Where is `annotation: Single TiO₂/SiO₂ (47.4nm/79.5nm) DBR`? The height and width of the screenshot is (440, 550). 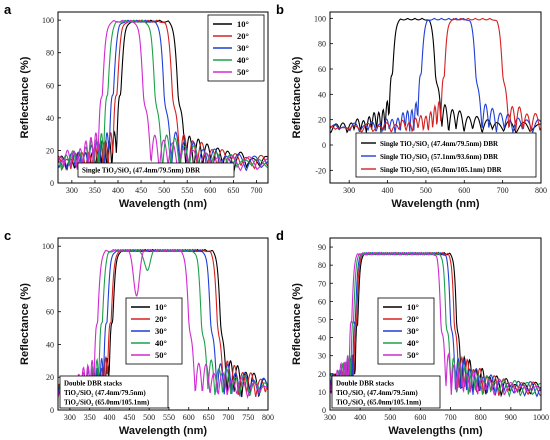 annotation: Single TiO₂/SiO₂ (47.4nm/79.5nm) DBR is located at coordinates (156, 170).